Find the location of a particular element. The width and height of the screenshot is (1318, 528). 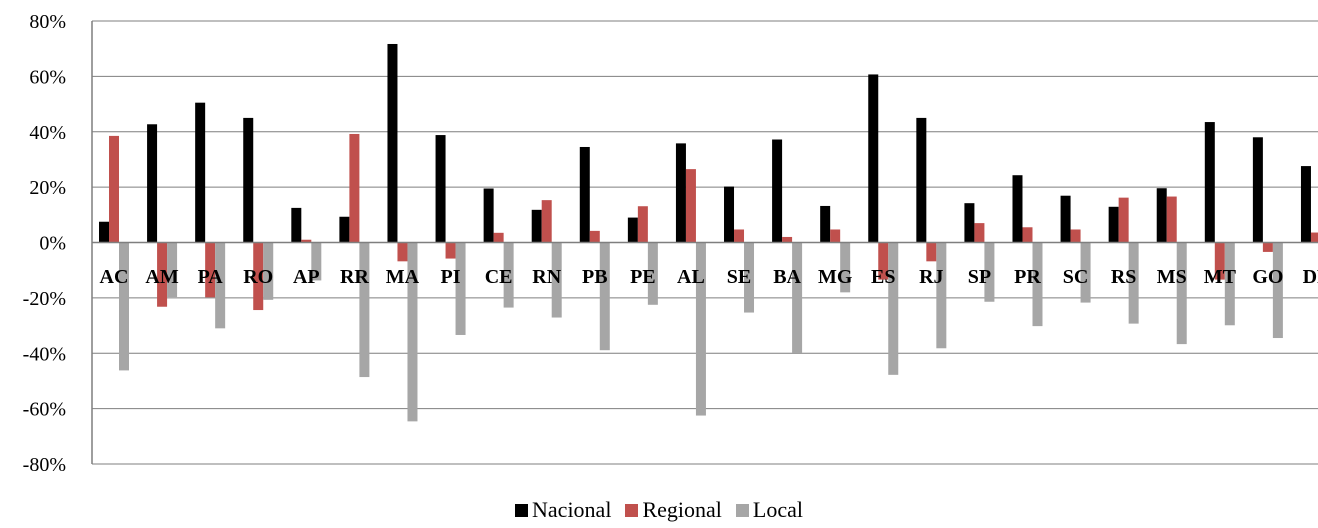

bar-regional-mg is located at coordinates (835, 236).